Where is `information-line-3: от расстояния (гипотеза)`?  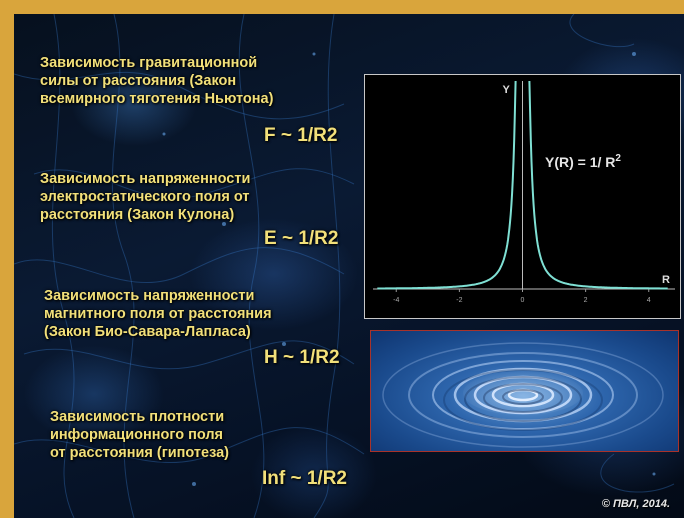 information-line-3: от расстояния (гипотеза) is located at coordinates (139, 453).